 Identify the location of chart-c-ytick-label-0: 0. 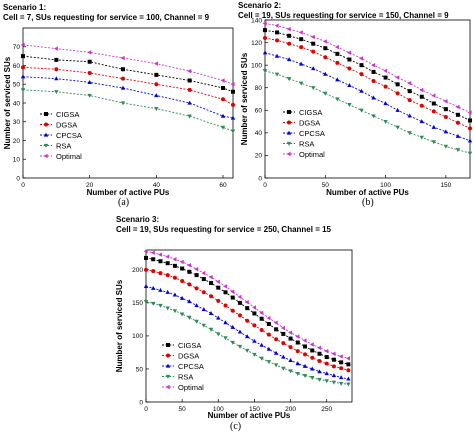
(141, 402).